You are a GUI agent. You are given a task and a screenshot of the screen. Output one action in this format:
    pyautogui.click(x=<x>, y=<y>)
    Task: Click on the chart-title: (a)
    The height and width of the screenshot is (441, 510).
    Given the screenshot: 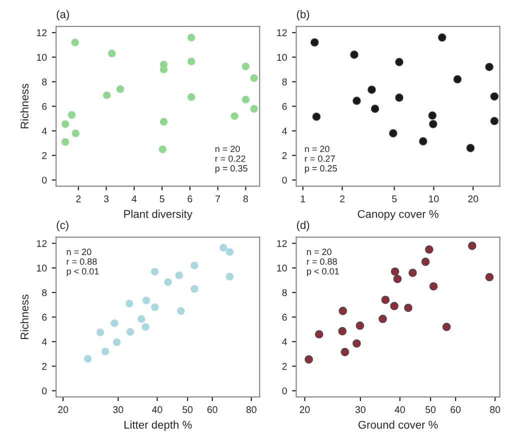 What is the action you would take?
    pyautogui.click(x=62, y=15)
    